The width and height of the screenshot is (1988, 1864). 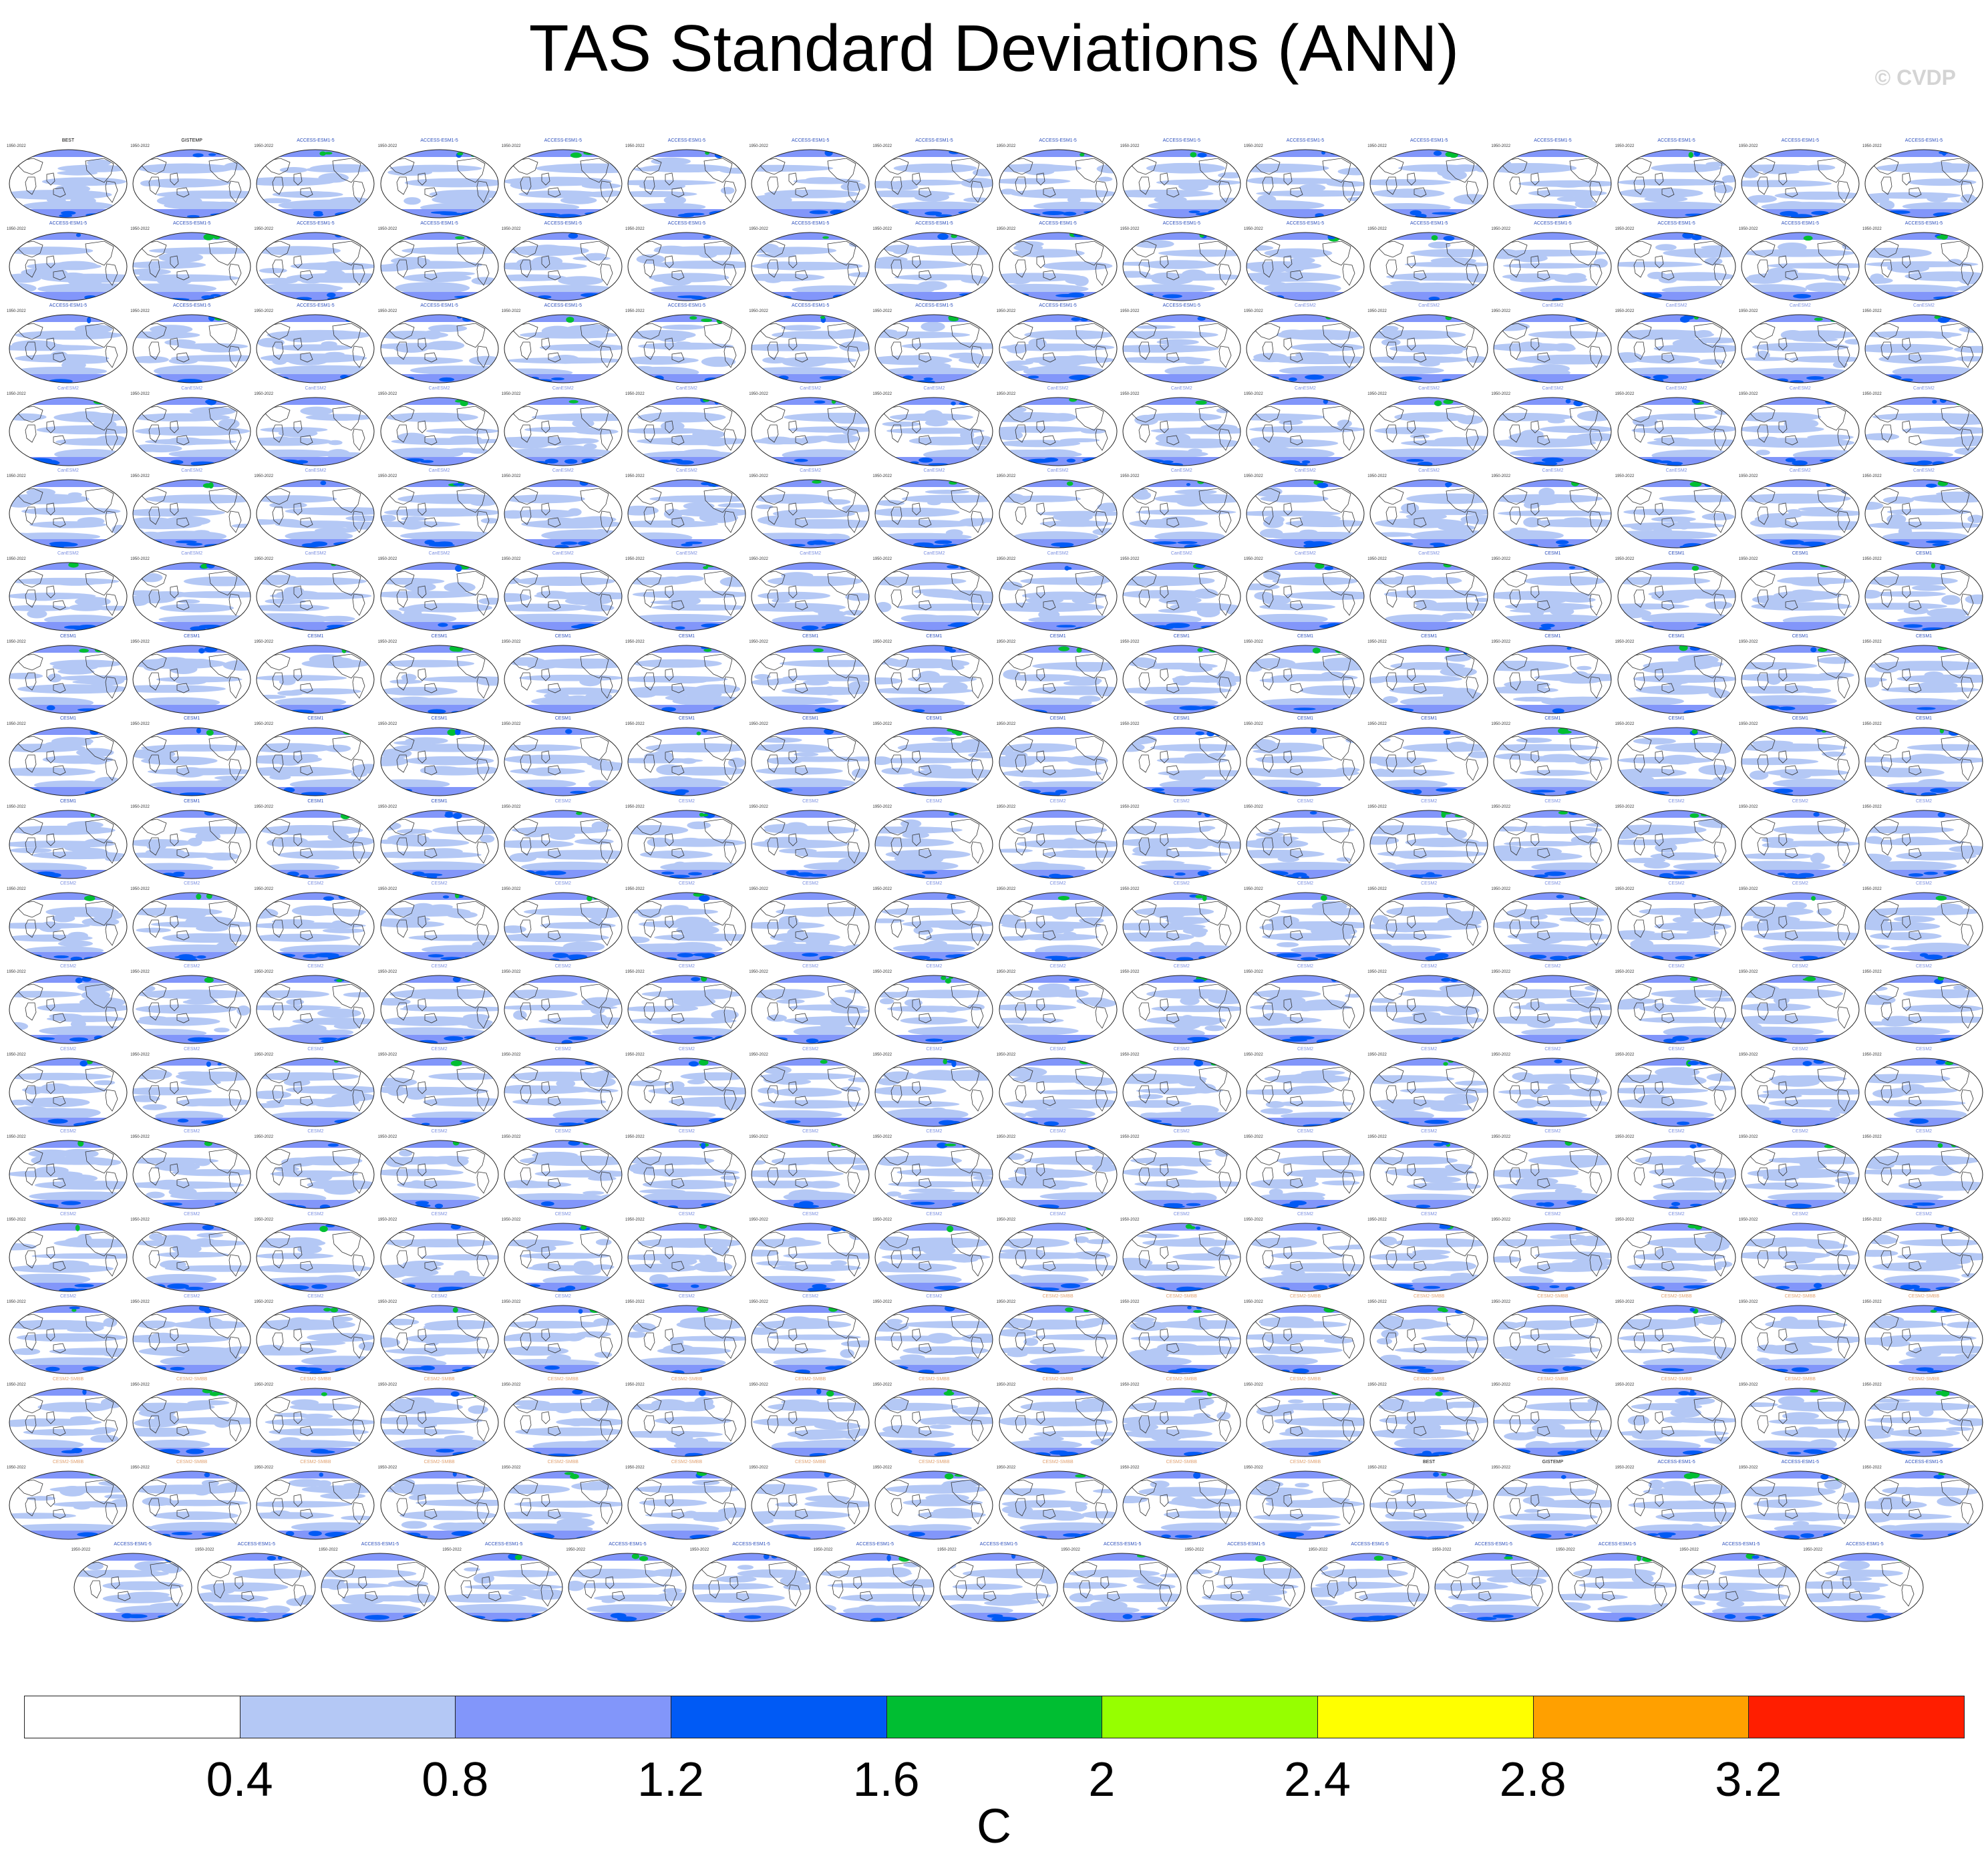 I want to click on colorbar-swatch, so click(x=994, y=1717).